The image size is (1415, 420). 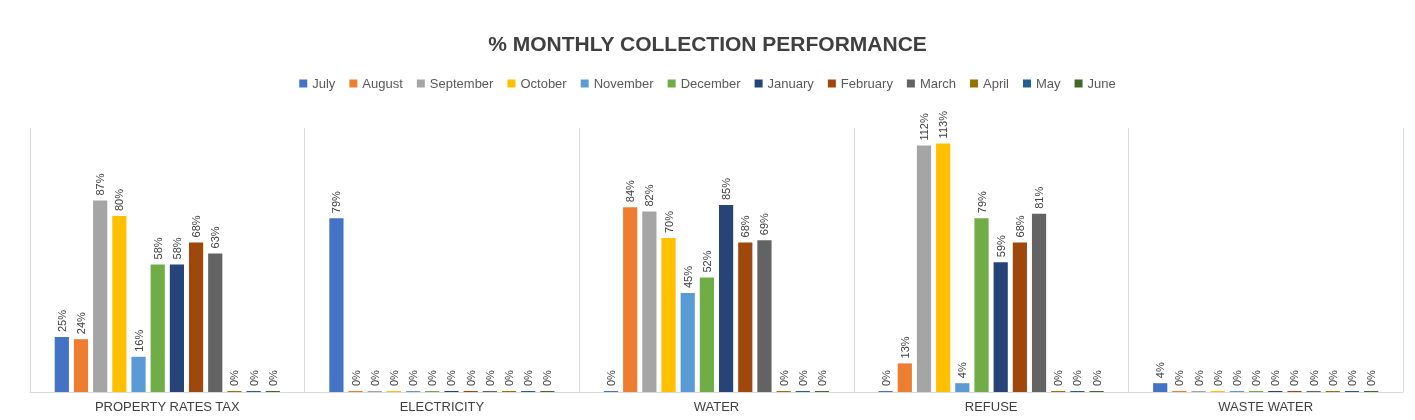 I want to click on legend-label: January, so click(x=791, y=83).